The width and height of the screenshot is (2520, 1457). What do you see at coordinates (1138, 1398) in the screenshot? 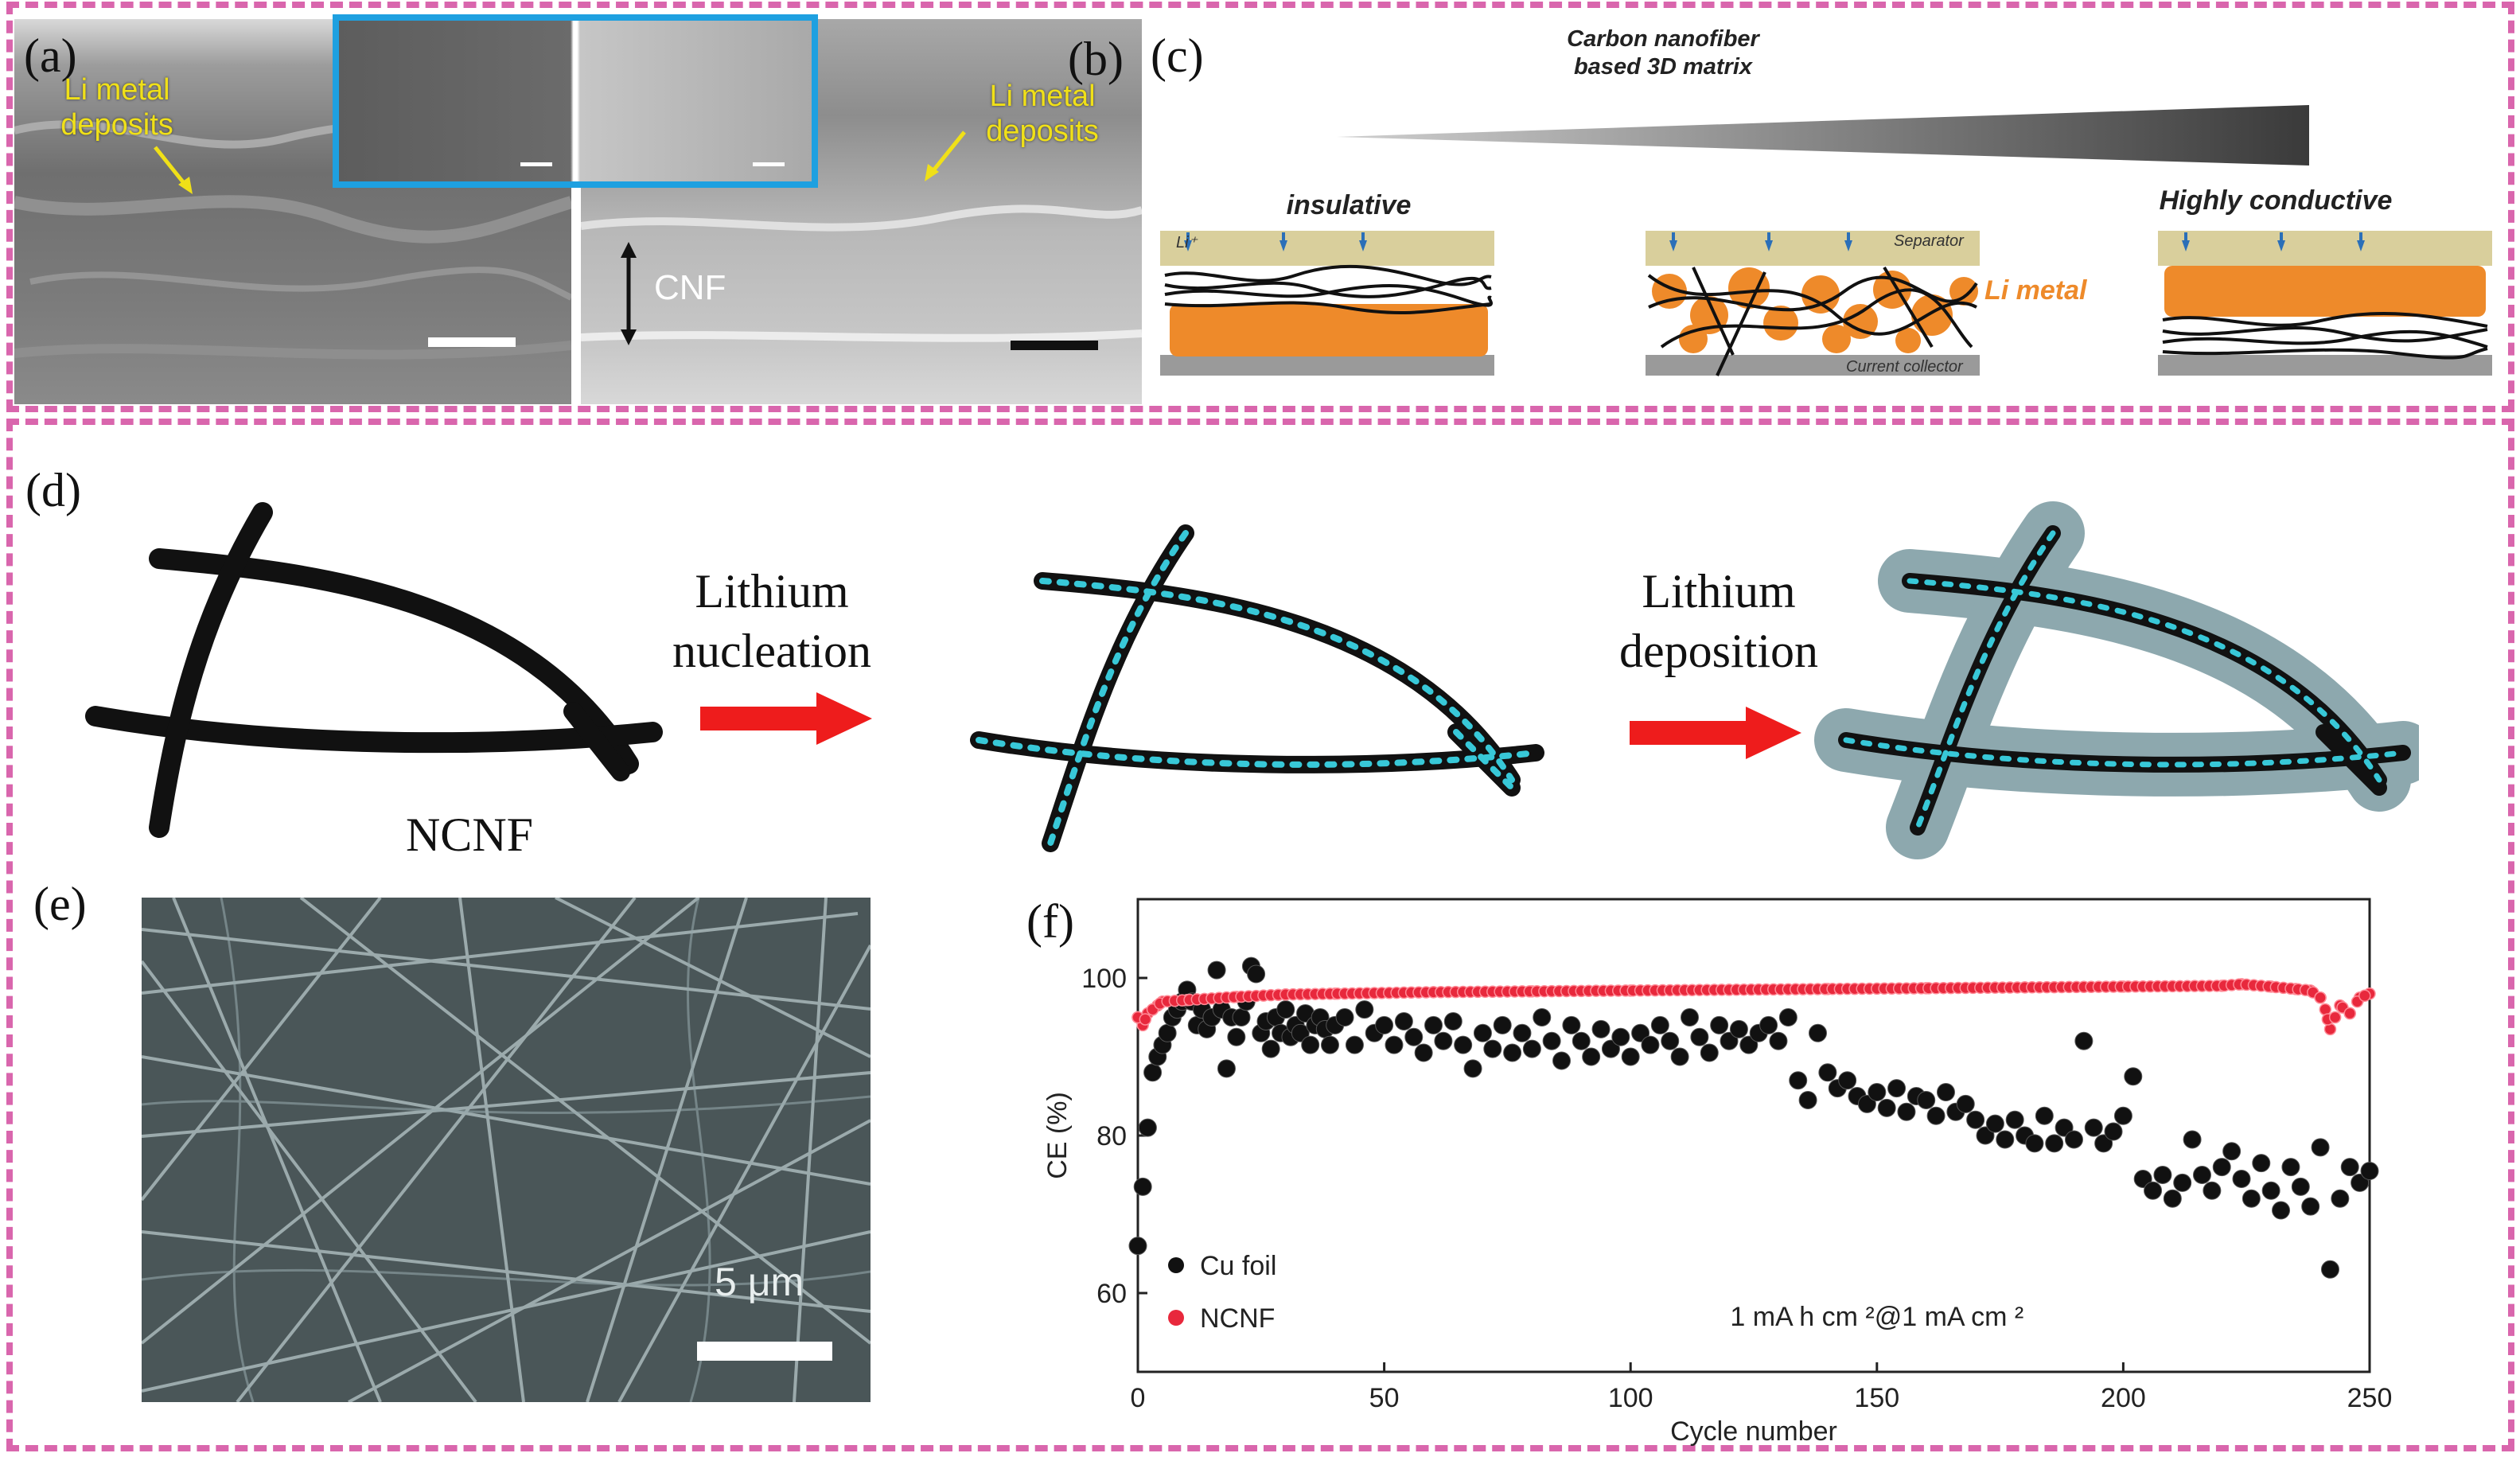
I see `x-tick-label: 0` at bounding box center [1138, 1398].